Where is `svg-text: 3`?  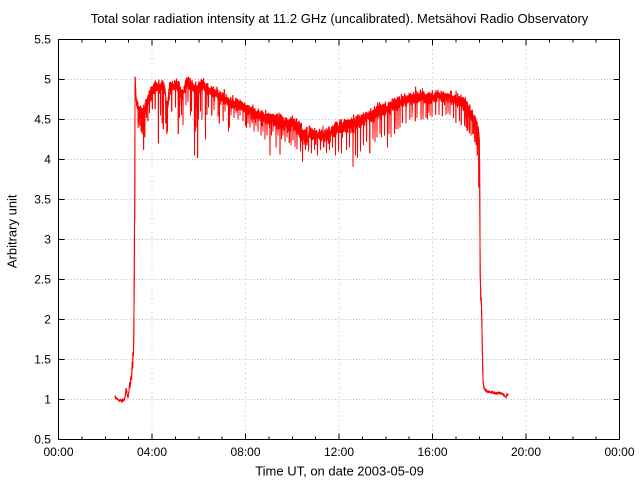 svg-text: 3 is located at coordinates (47, 240).